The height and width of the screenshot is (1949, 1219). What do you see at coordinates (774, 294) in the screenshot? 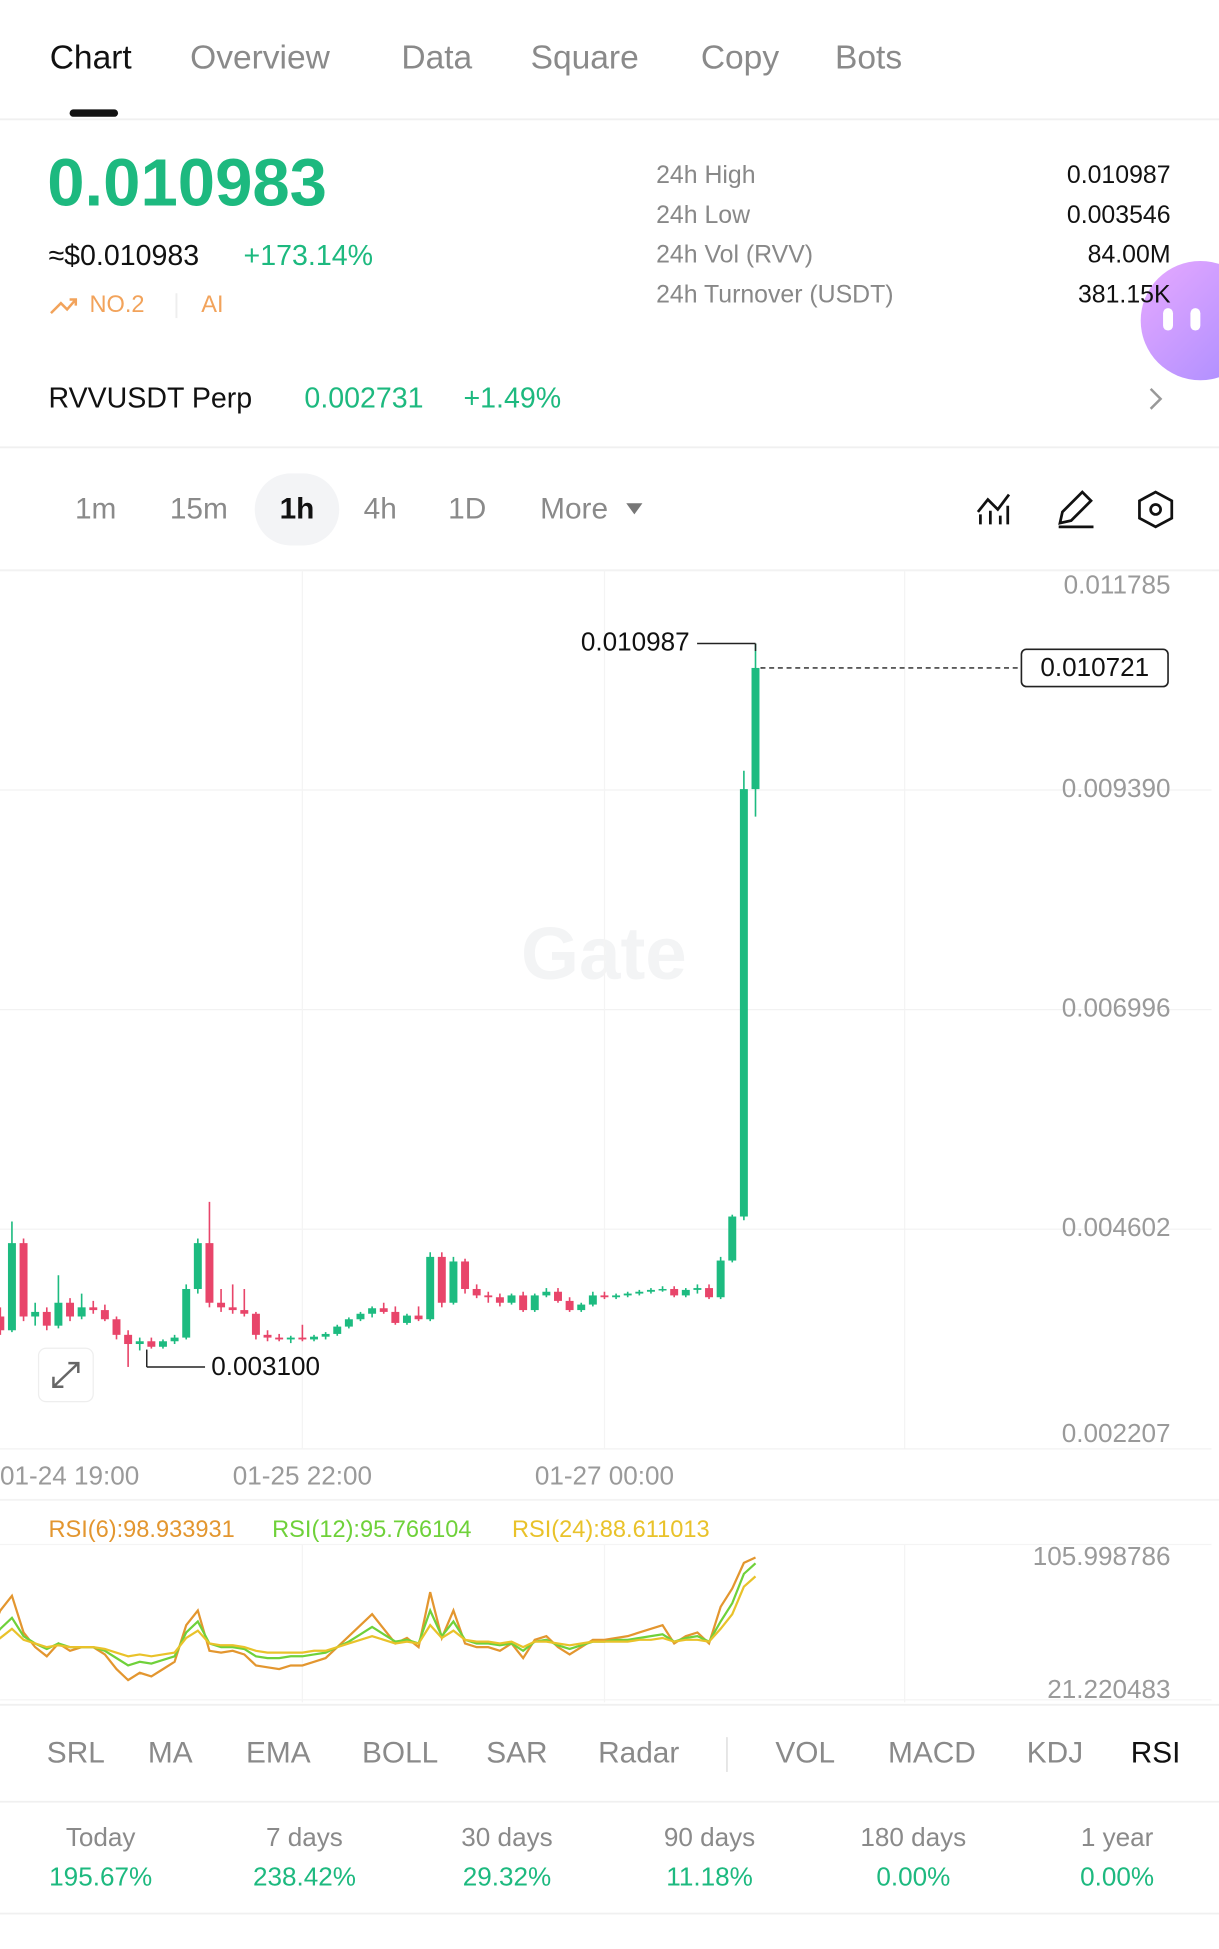
I see `stat-label: 24h Turnover (USDT)` at bounding box center [774, 294].